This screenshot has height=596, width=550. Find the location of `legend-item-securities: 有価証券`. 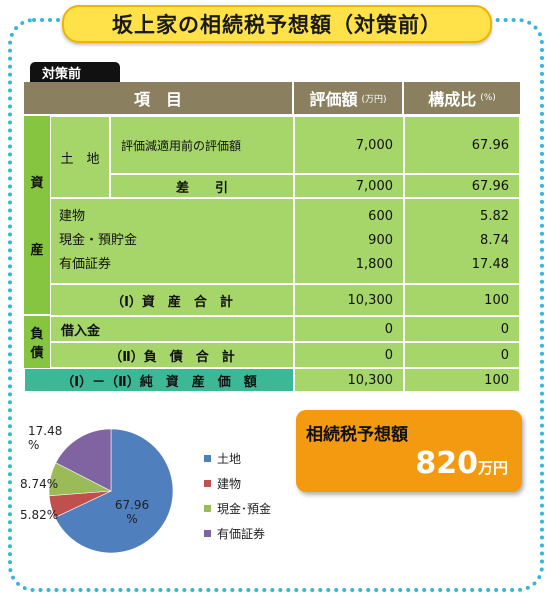

legend-item-securities: 有価証券 is located at coordinates (237, 533).